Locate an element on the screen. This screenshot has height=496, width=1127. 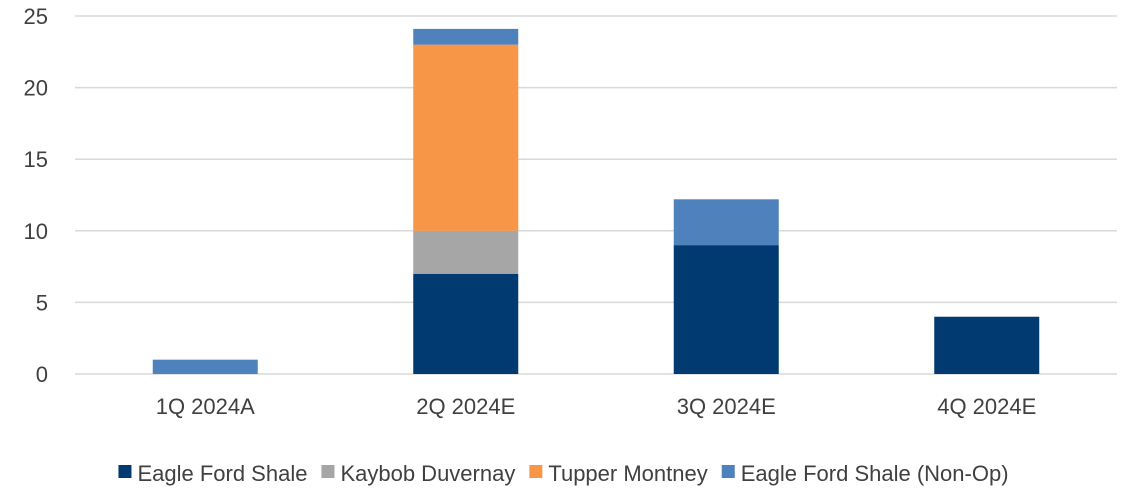
legend-label: Eagle Ford Shale is located at coordinates (222, 473).